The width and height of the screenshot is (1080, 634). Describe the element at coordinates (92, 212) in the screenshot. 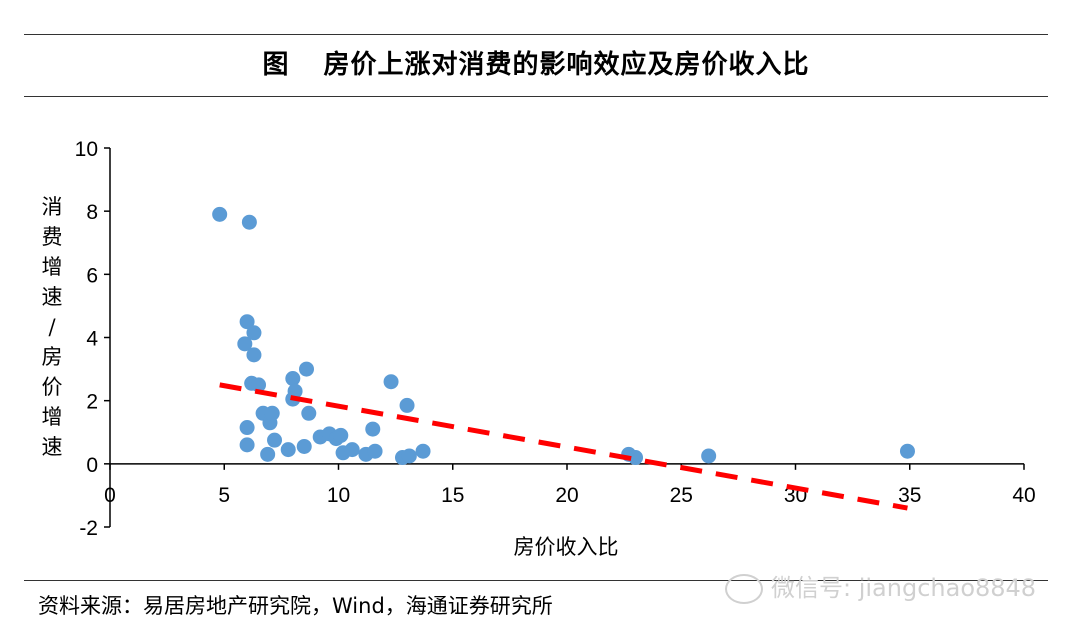

I see `y-tick-label: 8` at that location.